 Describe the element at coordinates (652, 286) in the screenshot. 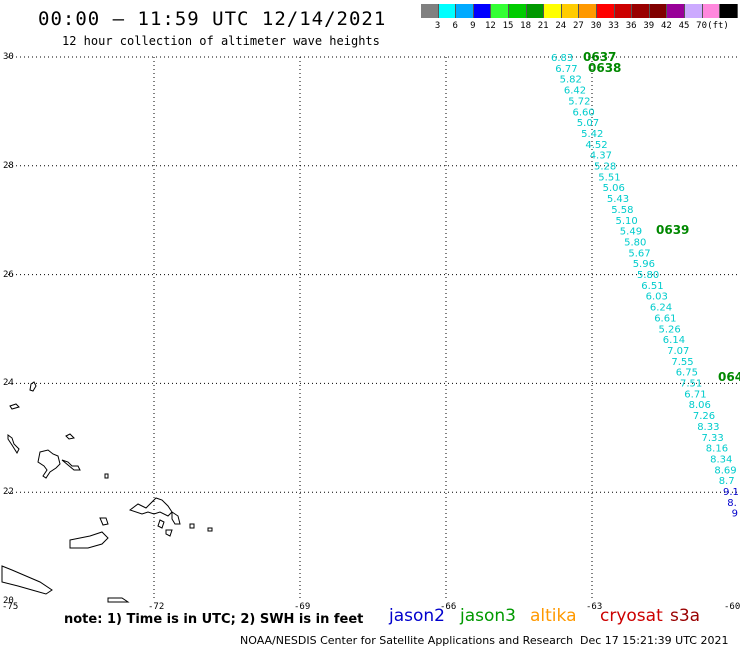

I see `track-swh-label: 6.51` at that location.